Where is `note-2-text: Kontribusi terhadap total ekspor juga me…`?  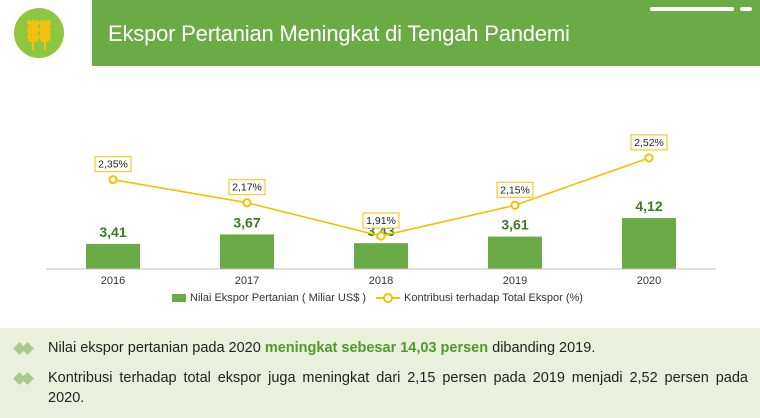
note-2-text: Kontribusi terhadap total ekspor juga me… is located at coordinates (398, 388).